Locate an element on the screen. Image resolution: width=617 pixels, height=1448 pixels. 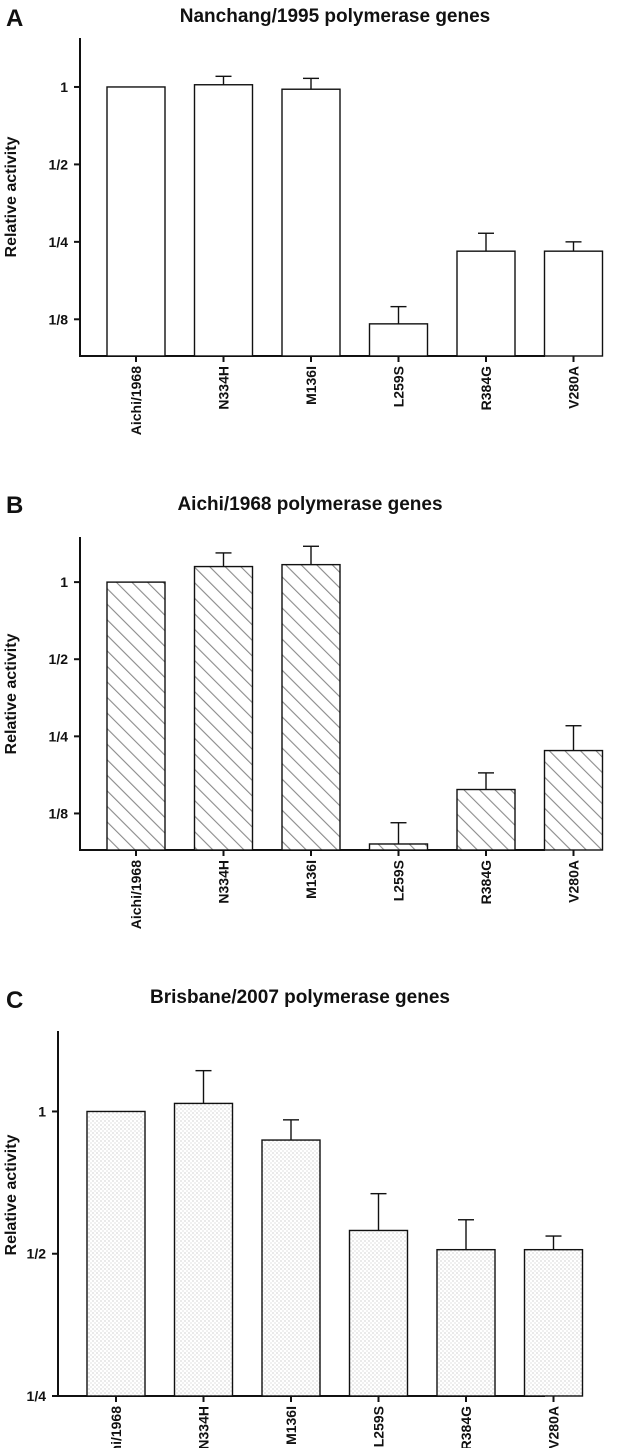
panel-a-ylabel: Relative activity is located at coordinates (11, 196).